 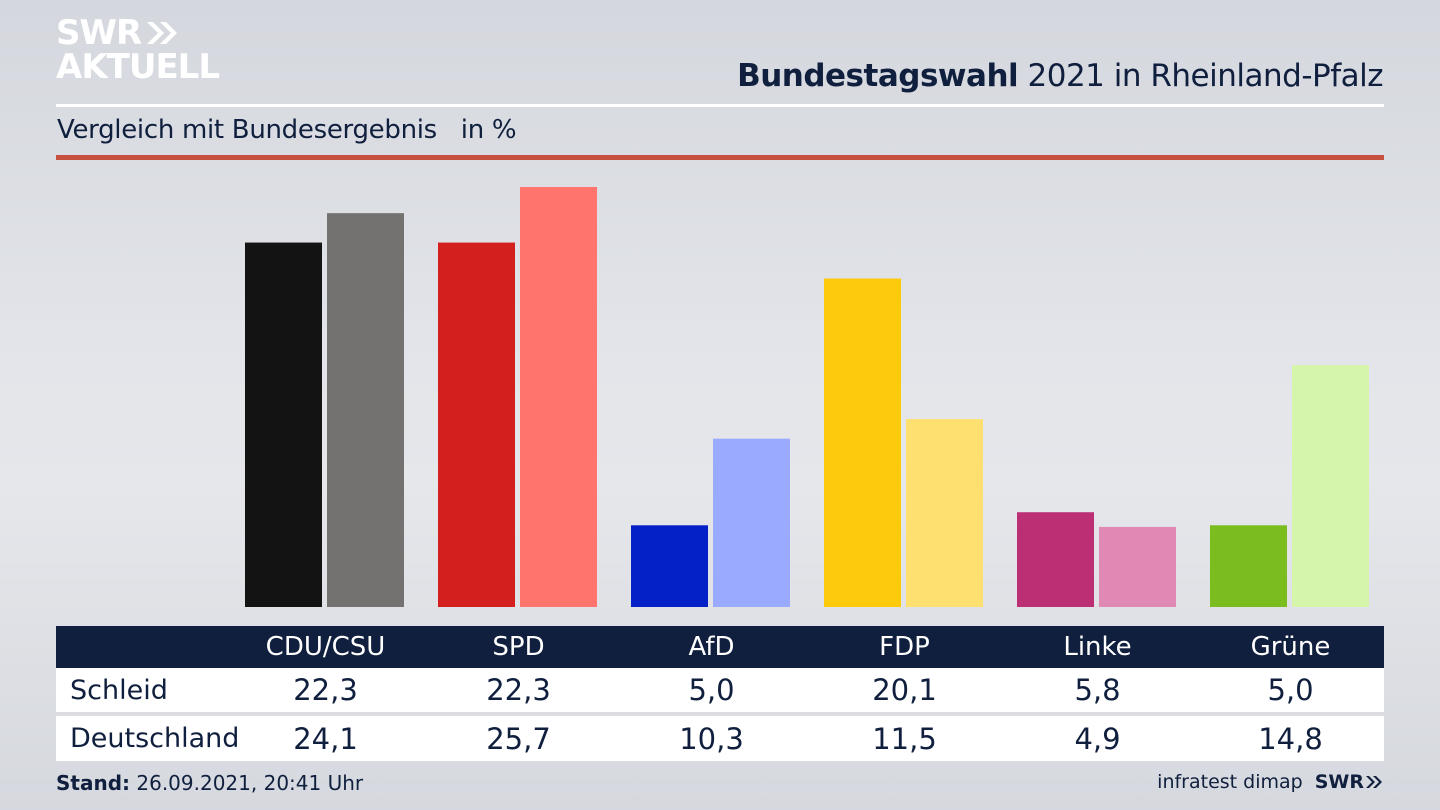 What do you see at coordinates (283, 424) in the screenshot?
I see `bar-cdu-csu-schleid` at bounding box center [283, 424].